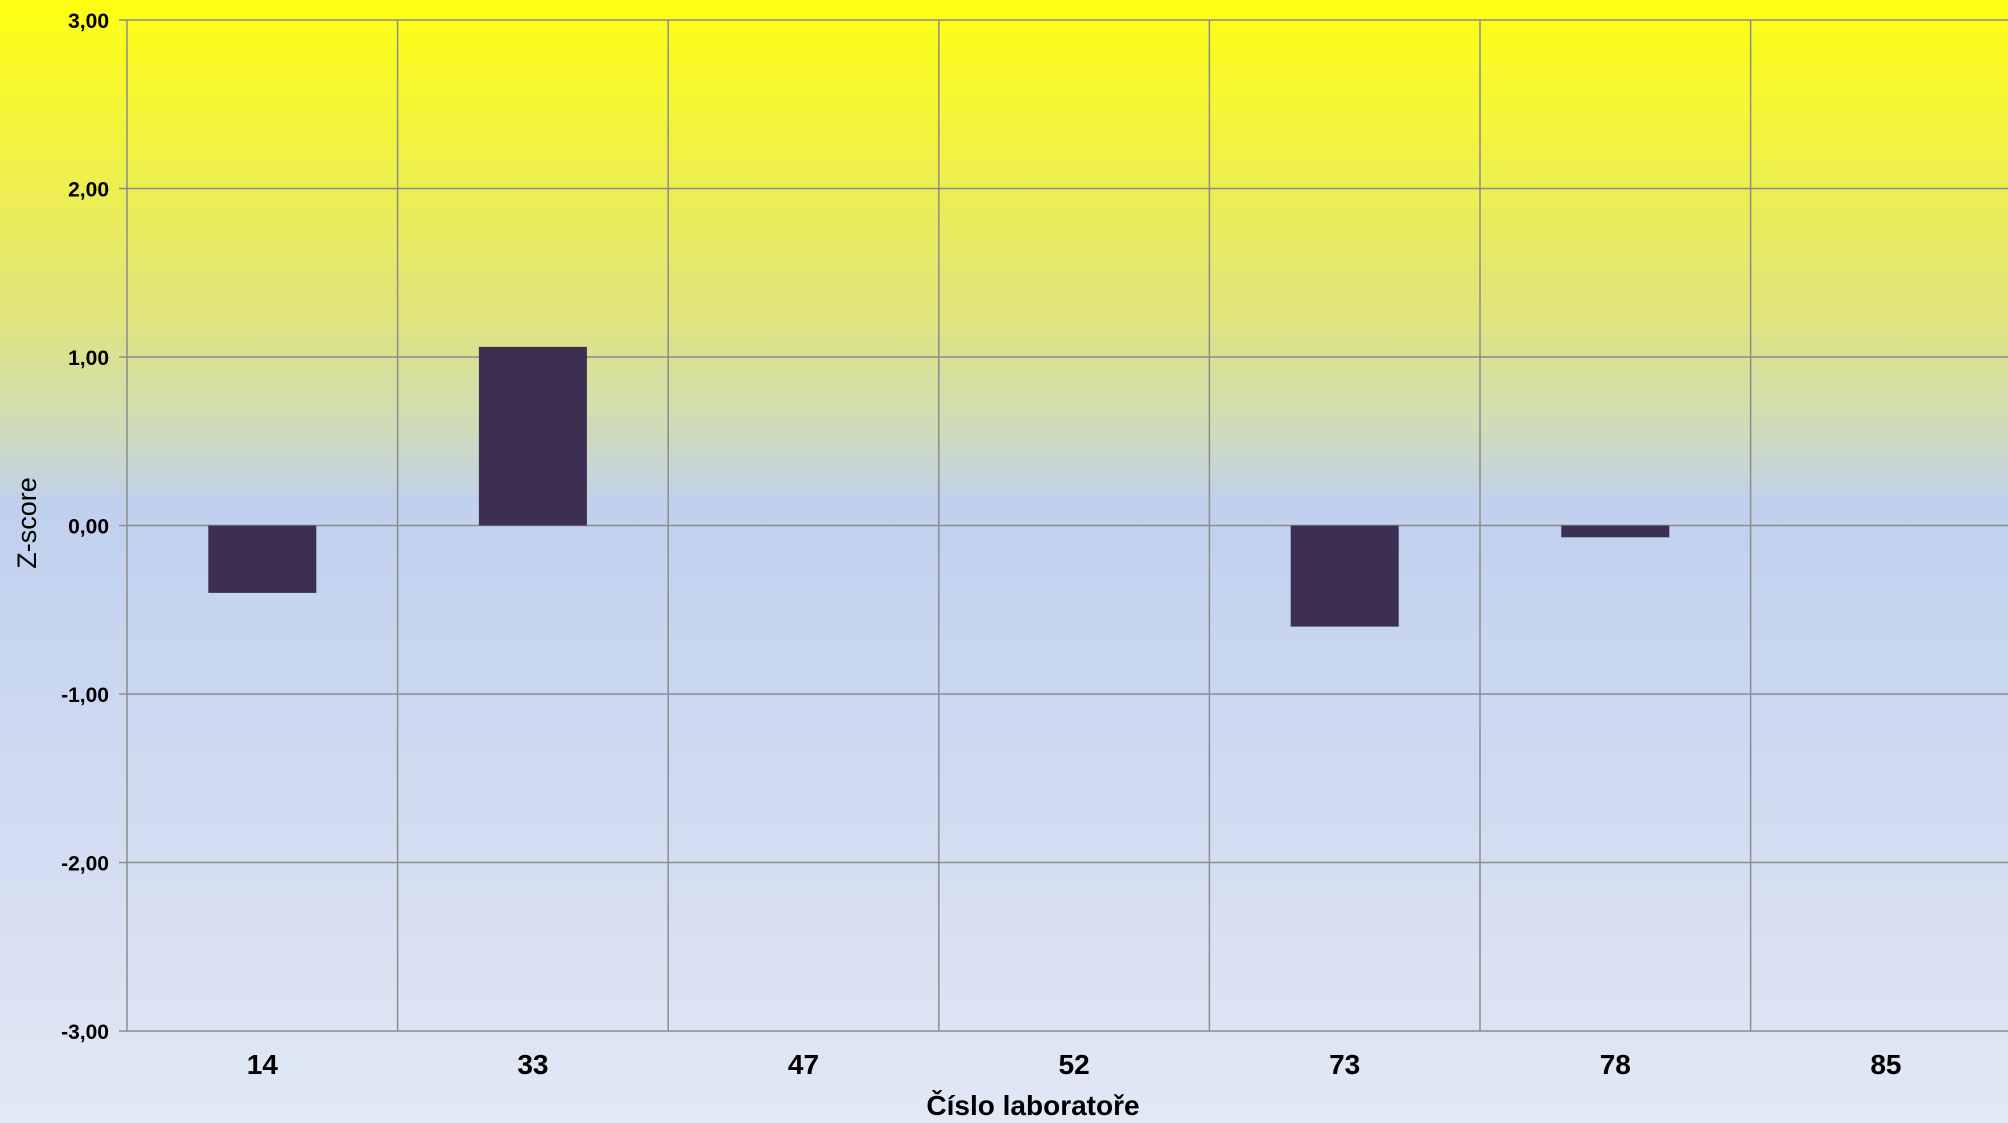 The height and width of the screenshot is (1123, 2008). Describe the element at coordinates (85, 695) in the screenshot. I see `y-tick-label: -1,00` at that location.